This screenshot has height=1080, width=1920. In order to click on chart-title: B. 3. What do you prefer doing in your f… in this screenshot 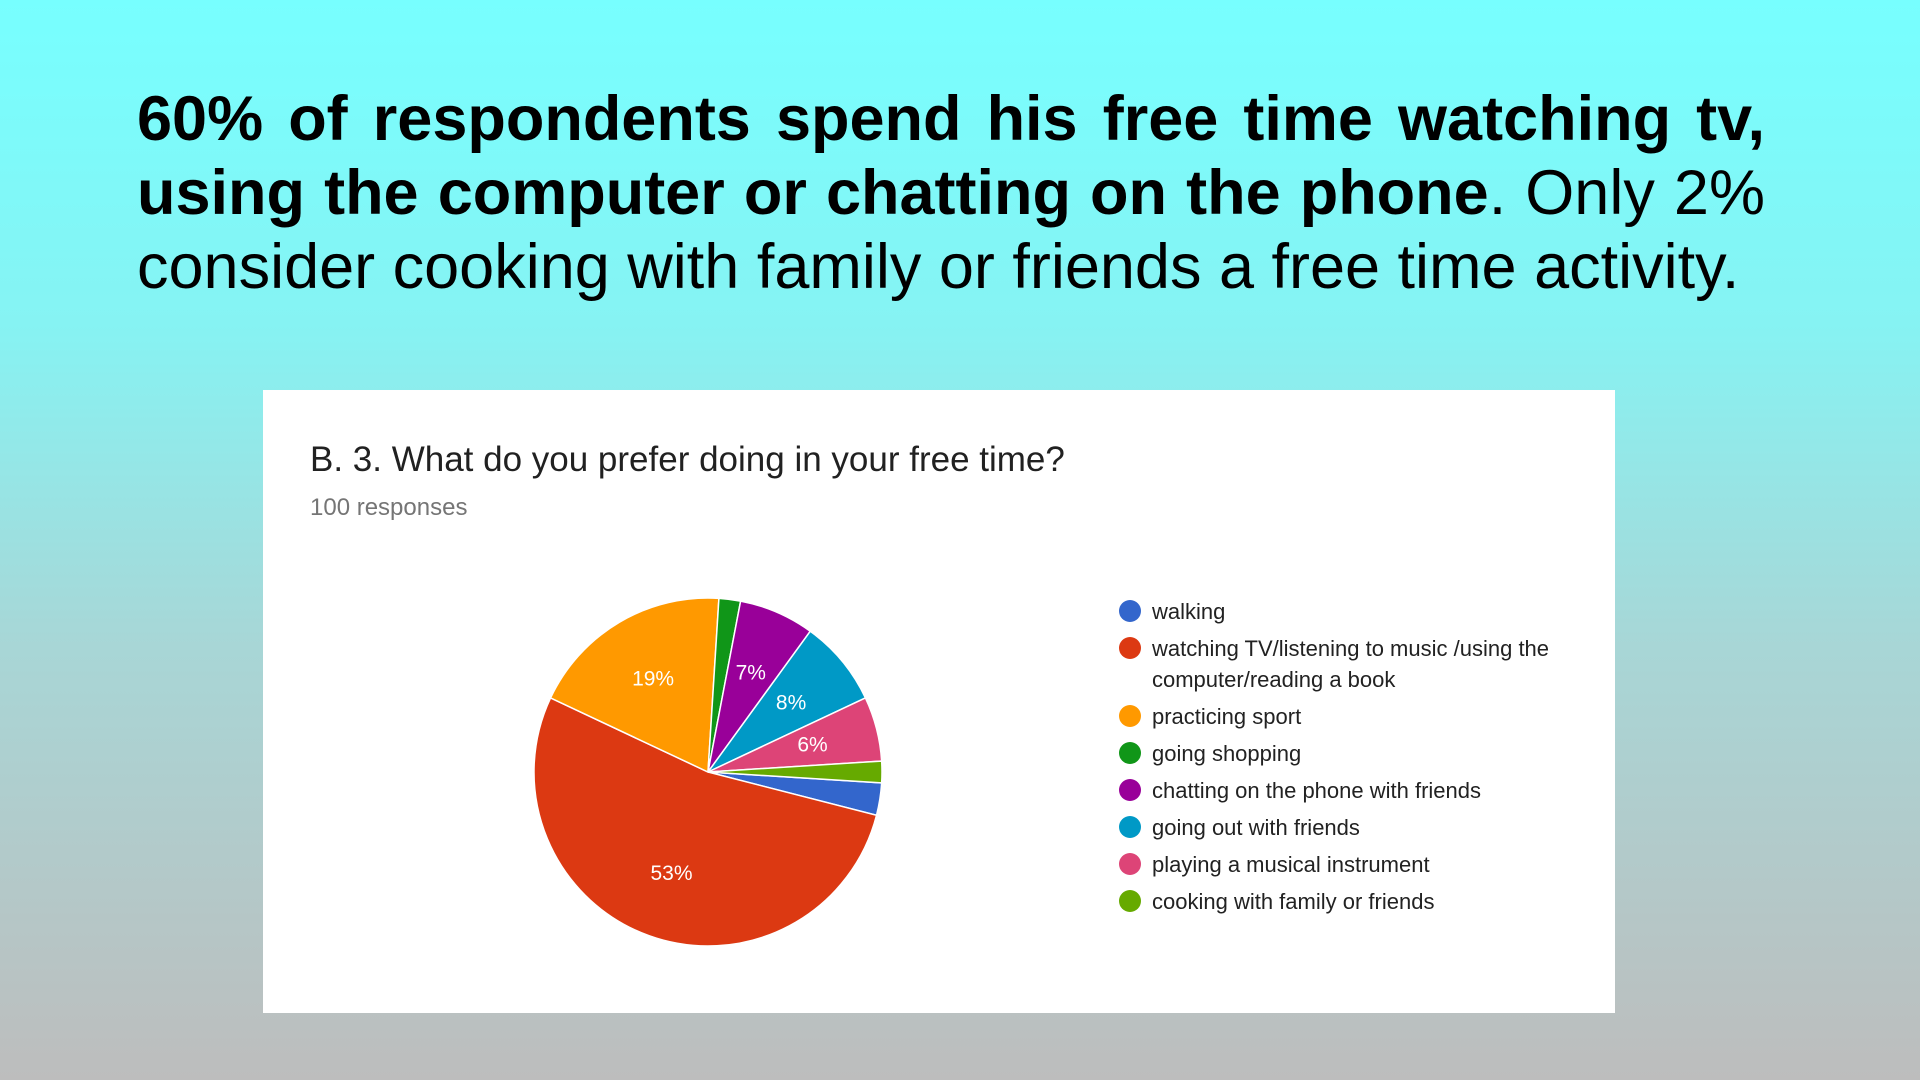, I will do `click(687, 459)`.